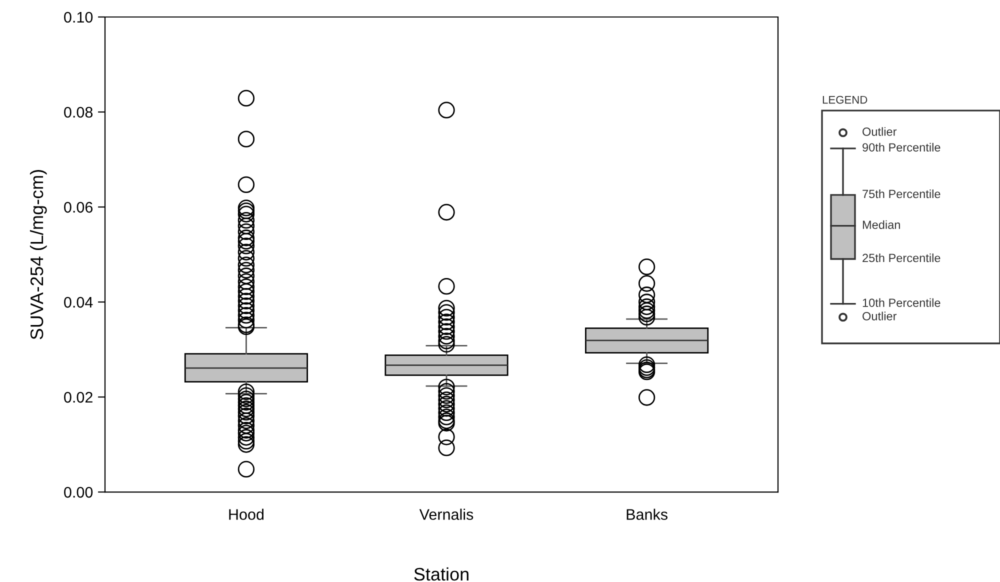 Image resolution: width=1000 pixels, height=582 pixels. Describe the element at coordinates (881, 224) in the screenshot. I see `text: Median` at that location.